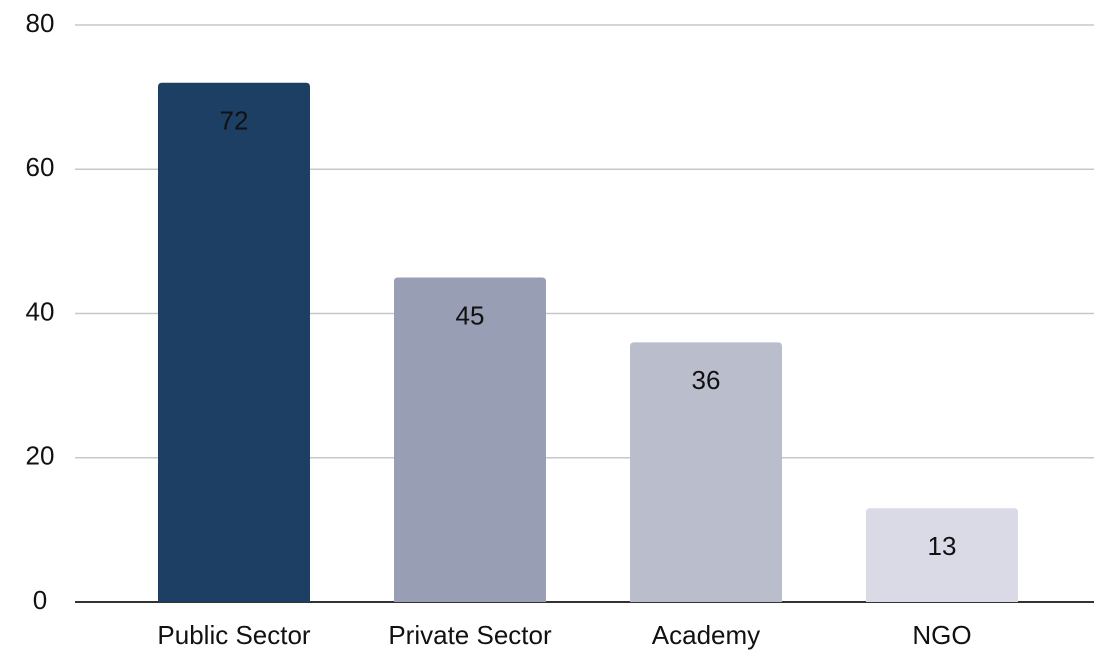 This screenshot has height=656, width=1094. I want to click on x-tick-label: Academy, so click(706, 635).